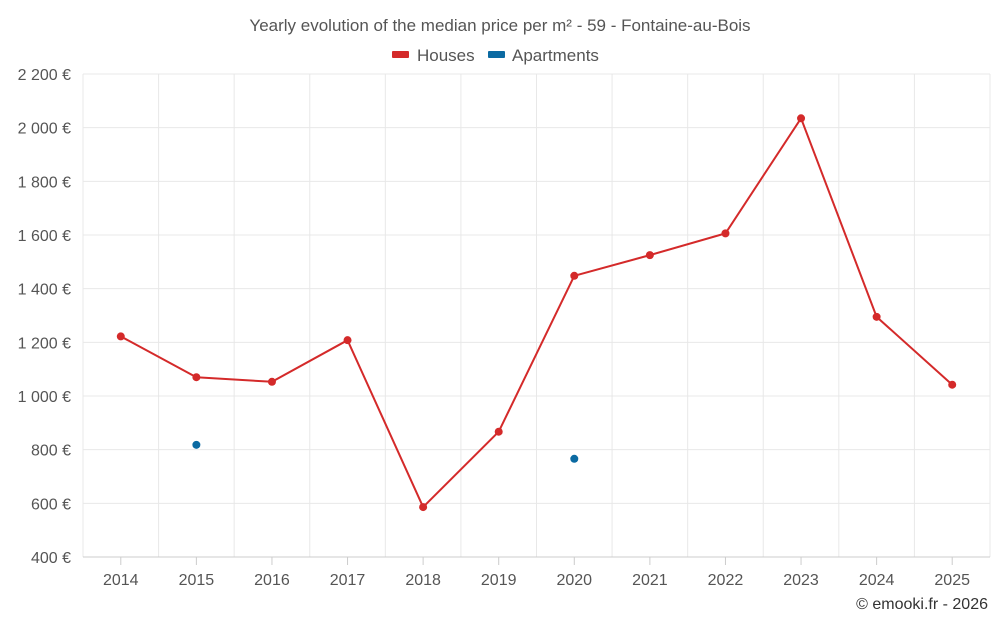 The image size is (1000, 625). I want to click on x-tick-label: 2024, so click(877, 580).